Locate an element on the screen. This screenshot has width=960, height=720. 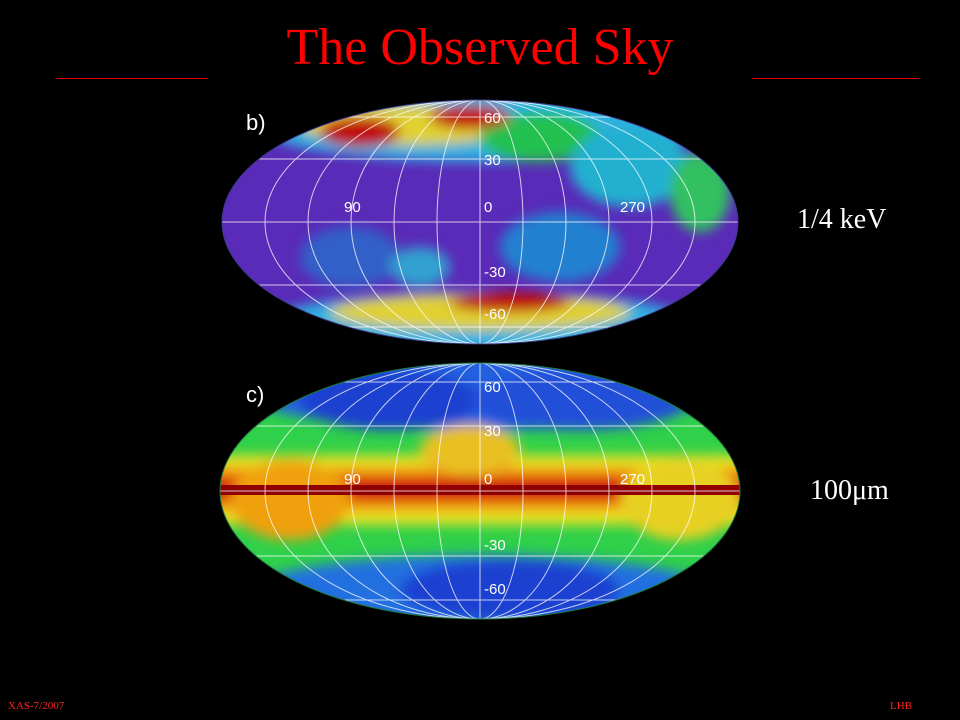
footer-date: XAS-7/2007 is located at coordinates (36, 706).